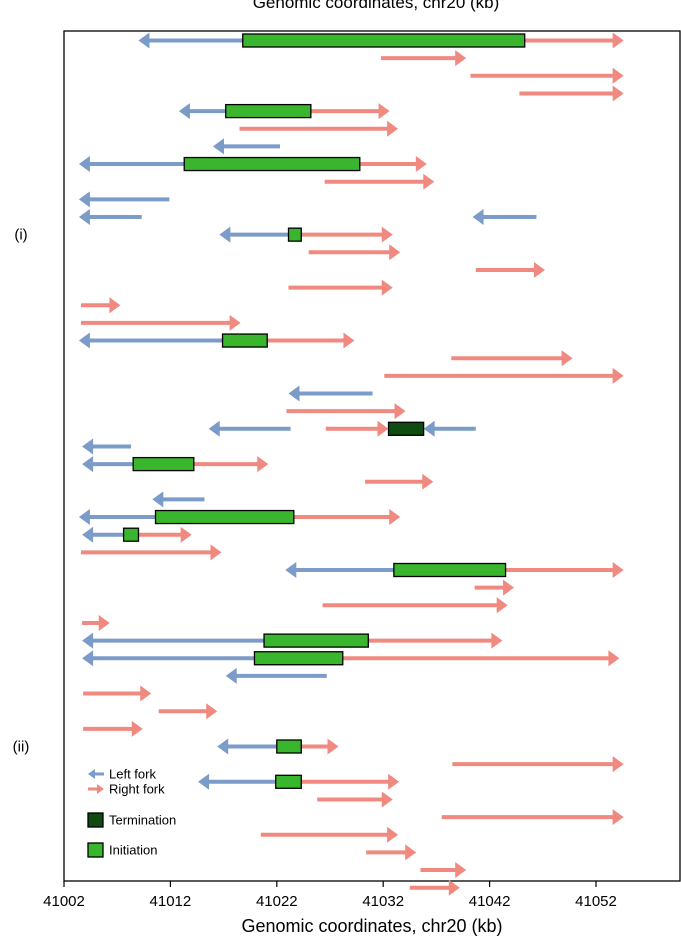 The width and height of the screenshot is (681, 941). Describe the element at coordinates (64, 901) in the screenshot. I see `x-tick-label: 41002` at that location.